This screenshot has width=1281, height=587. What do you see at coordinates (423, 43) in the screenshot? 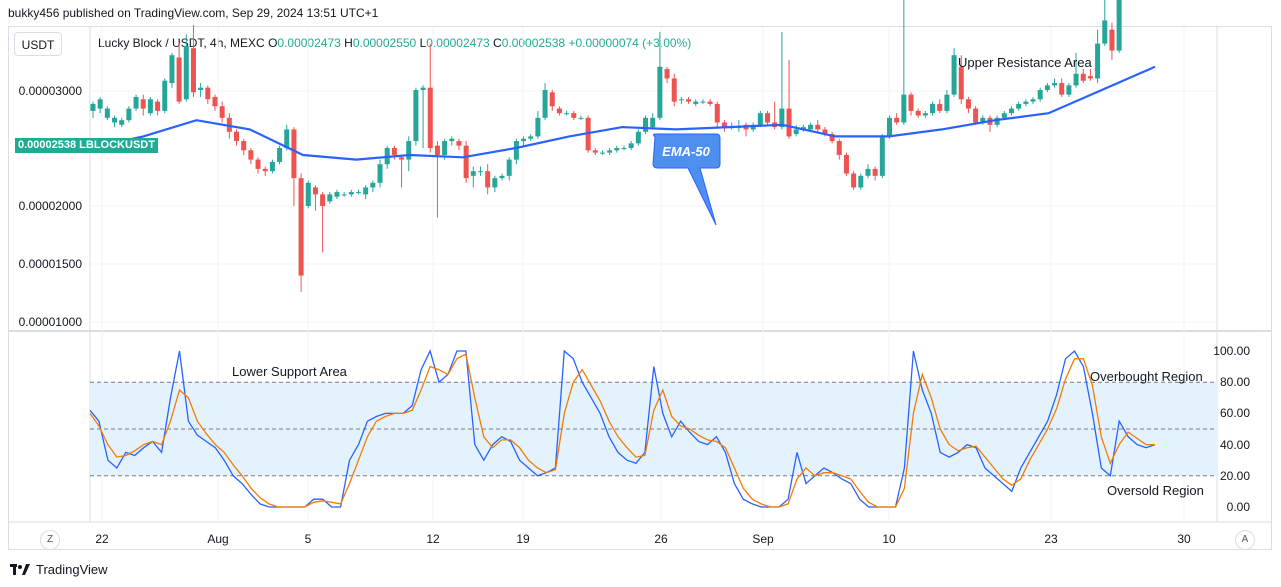
I see `low-label: L` at bounding box center [423, 43].